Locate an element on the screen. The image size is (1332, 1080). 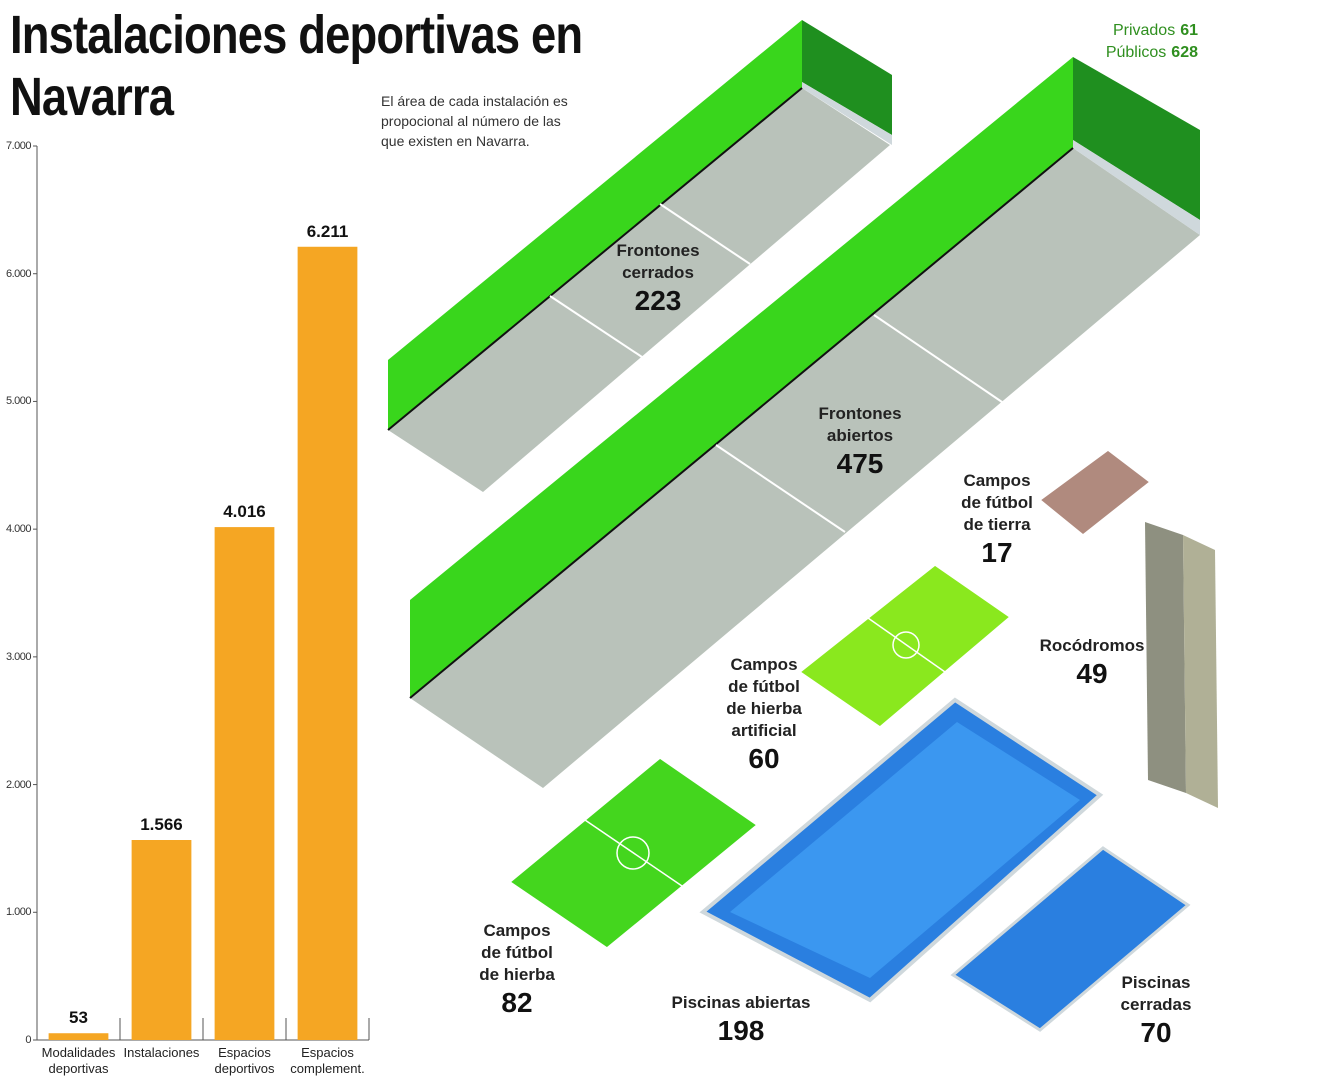
edge is located at coordinates (595, 259).